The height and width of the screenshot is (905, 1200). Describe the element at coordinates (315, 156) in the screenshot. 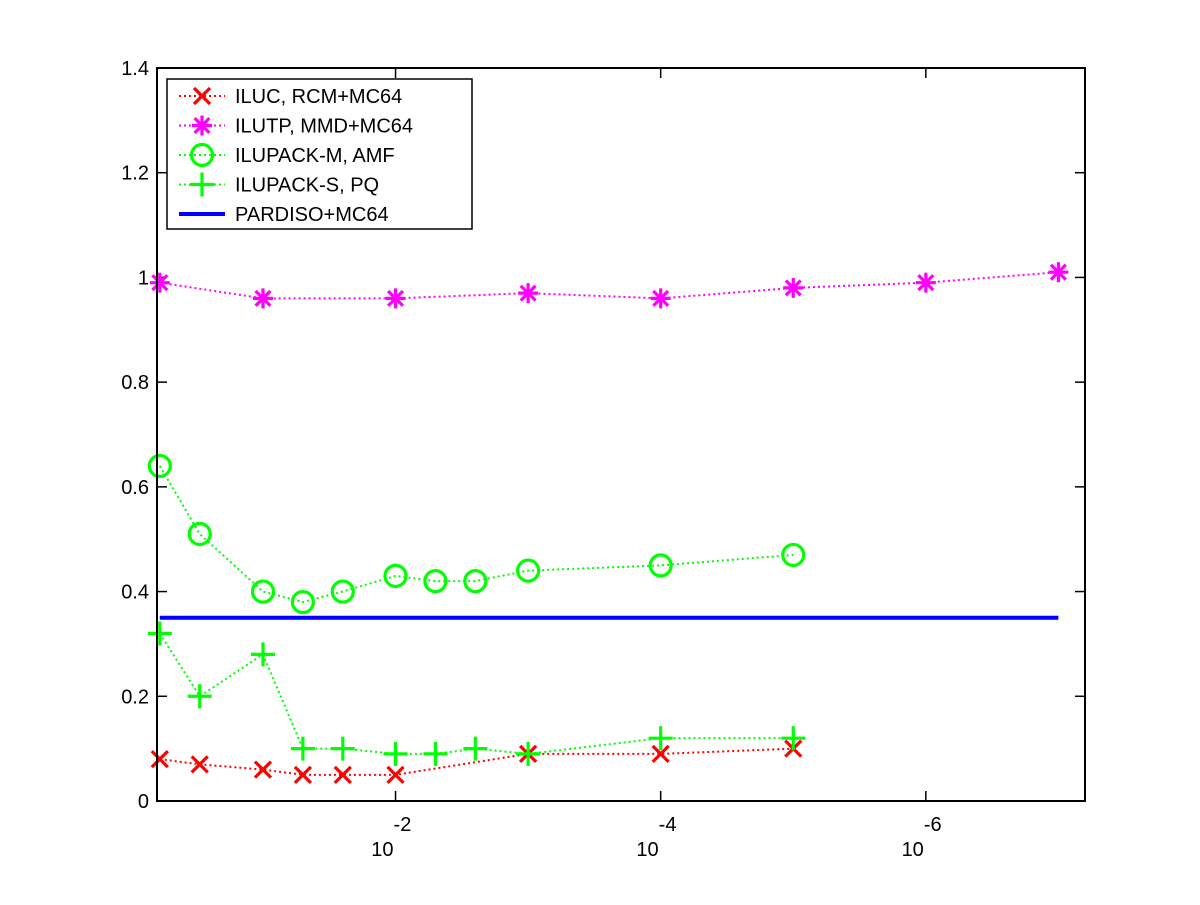

I see `legend-label: ILUPACK-M, AMF` at that location.